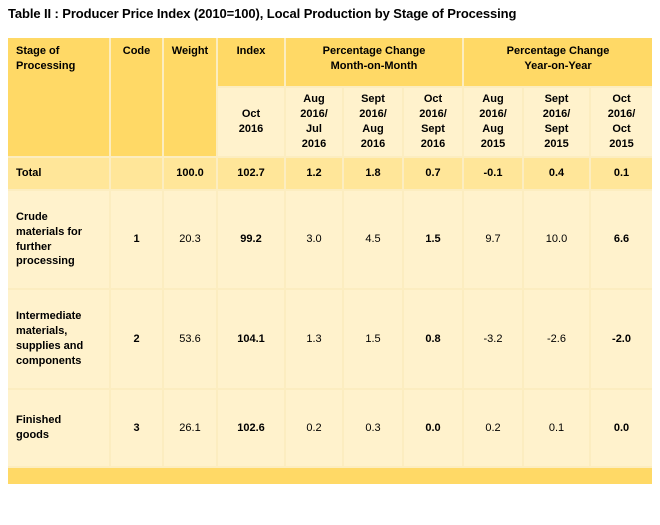 The width and height of the screenshot is (660, 525). I want to click on col-header-code: Code, so click(136, 97).